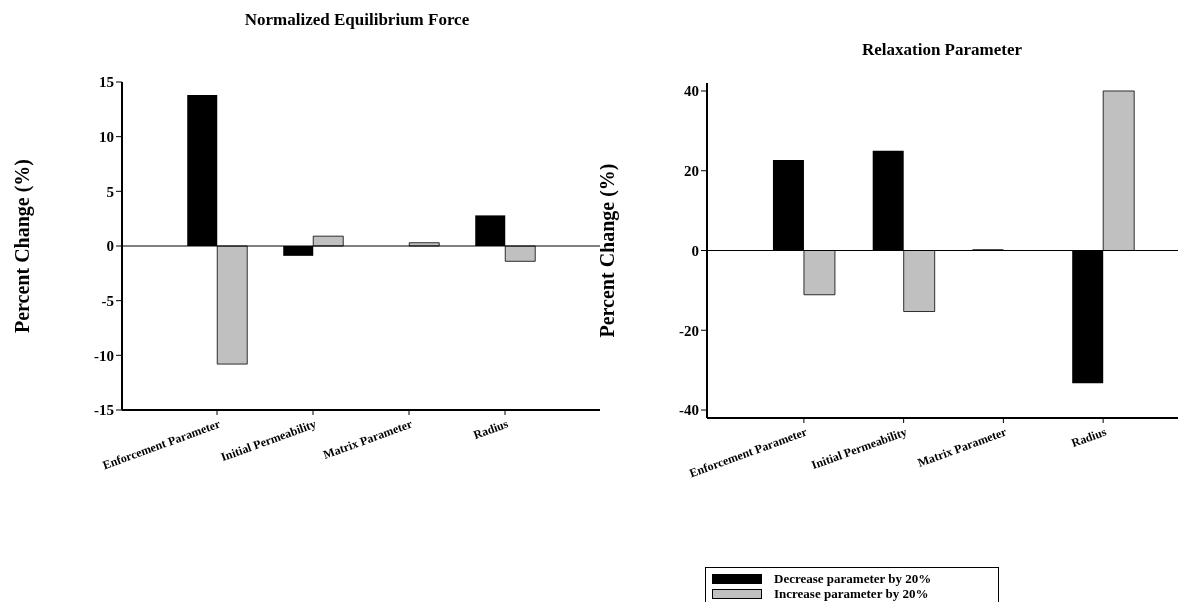  What do you see at coordinates (106, 82) in the screenshot?
I see `y-tick-label: 15` at bounding box center [106, 82].